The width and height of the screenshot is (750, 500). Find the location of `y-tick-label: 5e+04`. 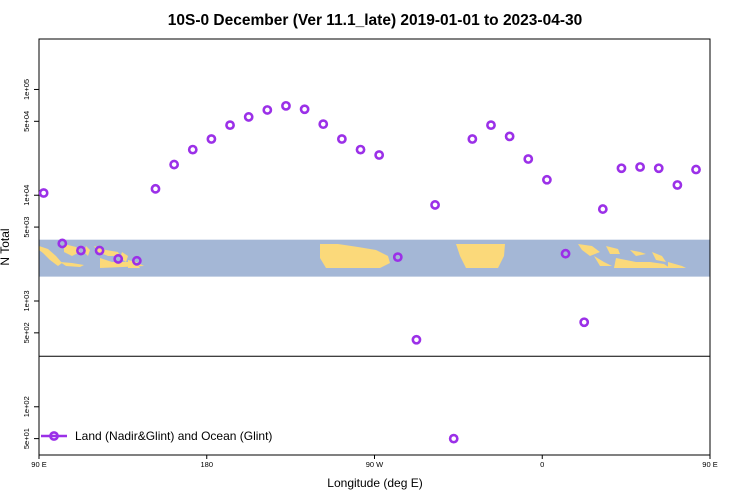

y-tick-label: 5e+04 is located at coordinates (26, 121).